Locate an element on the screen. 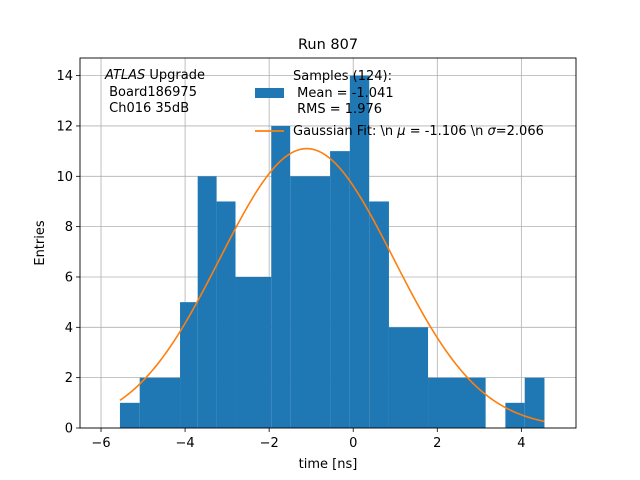 The width and height of the screenshot is (640, 480). legend-histogram-line-2: Mean = -1.041 is located at coordinates (343, 93).